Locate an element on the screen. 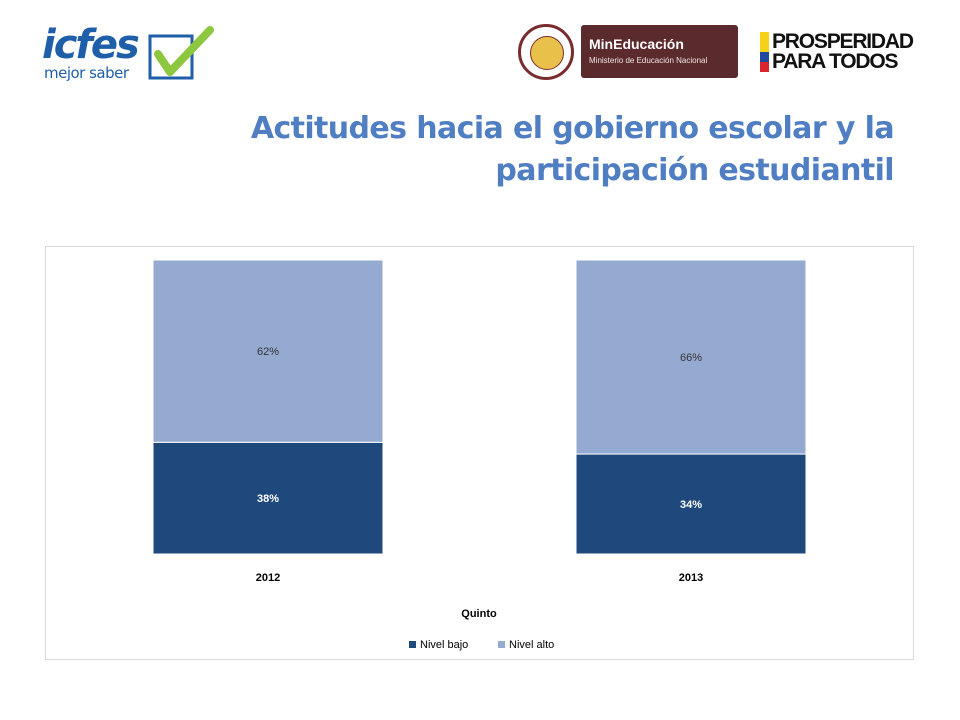 The height and width of the screenshot is (720, 960). republic-seal-logo is located at coordinates (546, 52).